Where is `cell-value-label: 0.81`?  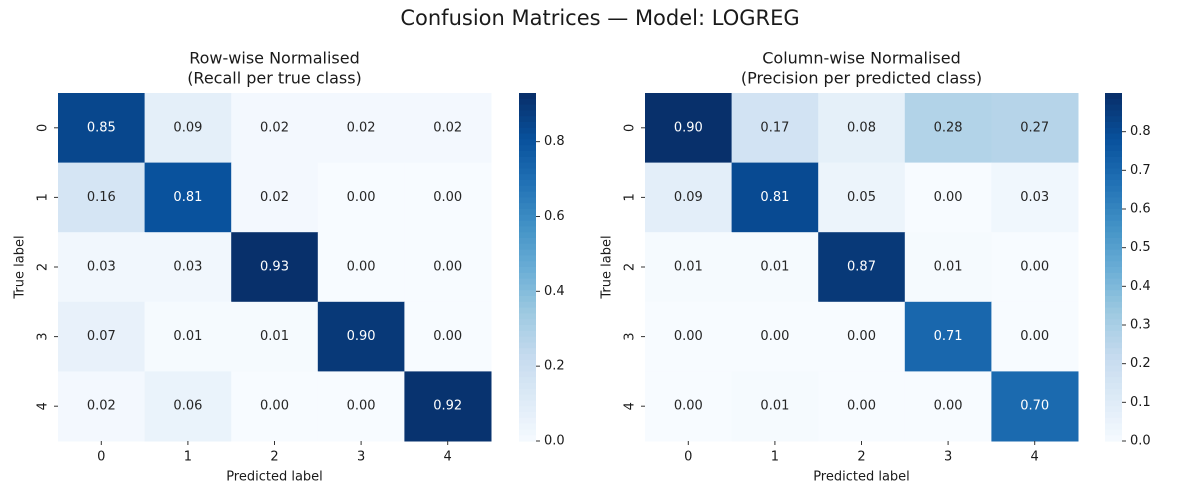
cell-value-label: 0.81 is located at coordinates (774, 197).